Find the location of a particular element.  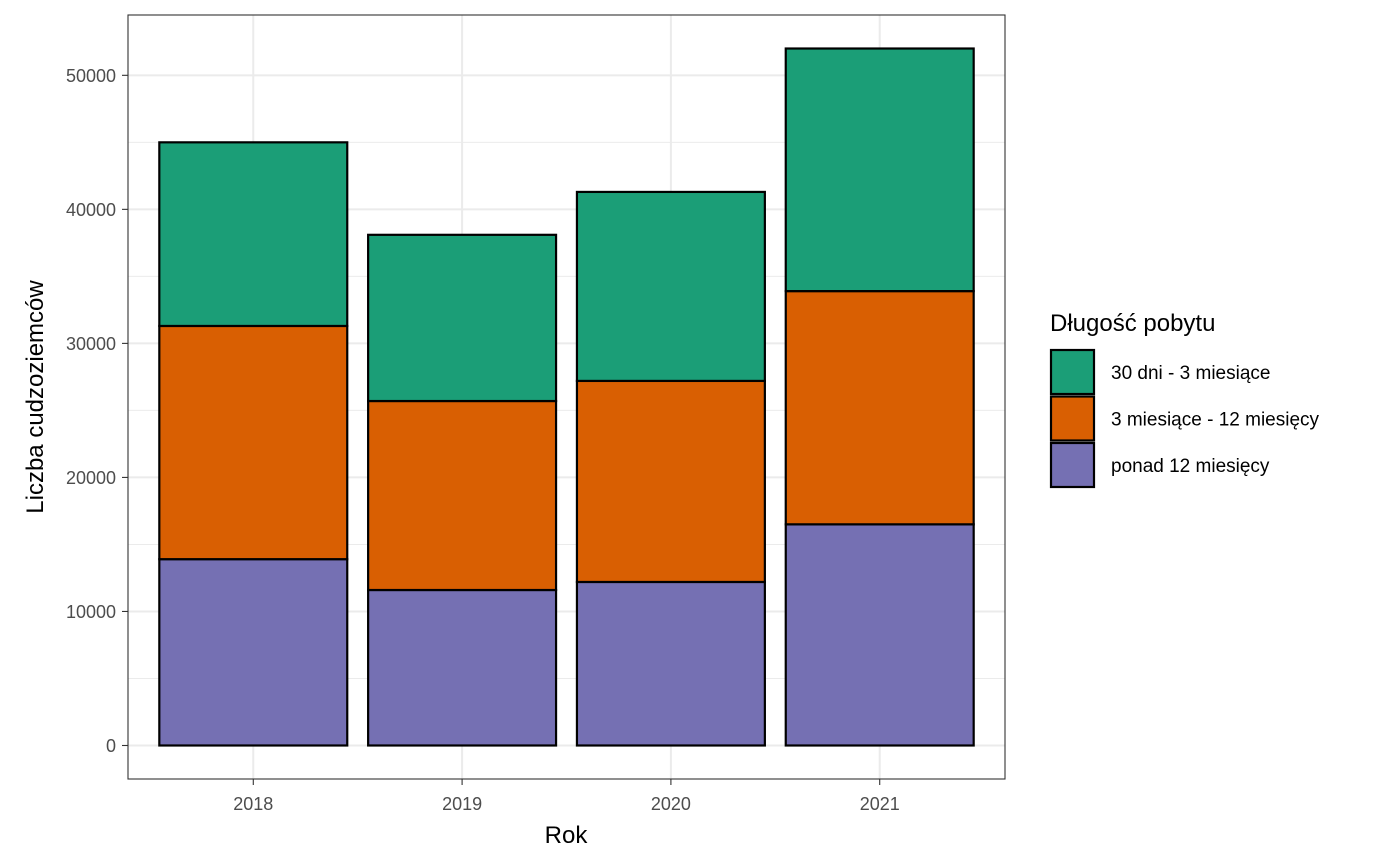

y-tick-label: 0 is located at coordinates (111, 746).